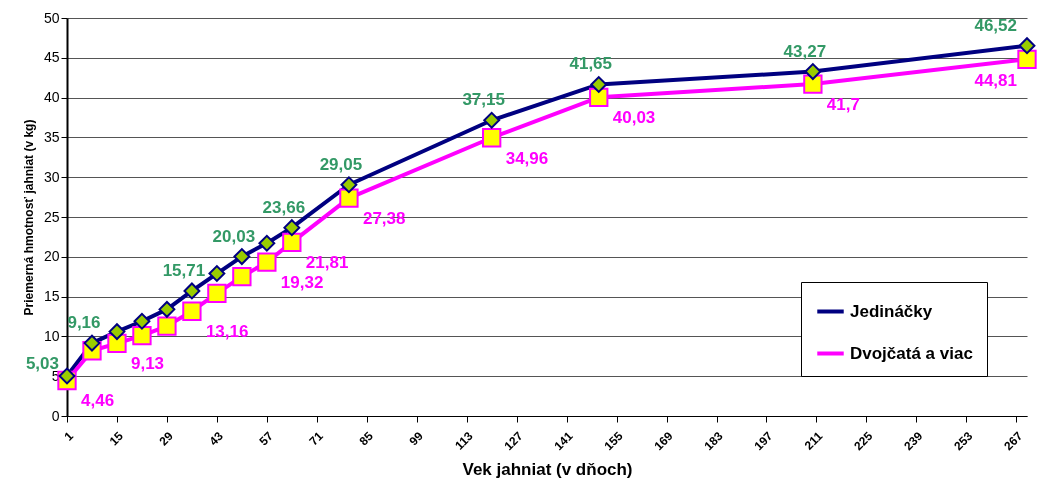 Image resolution: width=1044 pixels, height=498 pixels. What do you see at coordinates (843, 105) in the screenshot?
I see `data-label: 41,7` at bounding box center [843, 105].